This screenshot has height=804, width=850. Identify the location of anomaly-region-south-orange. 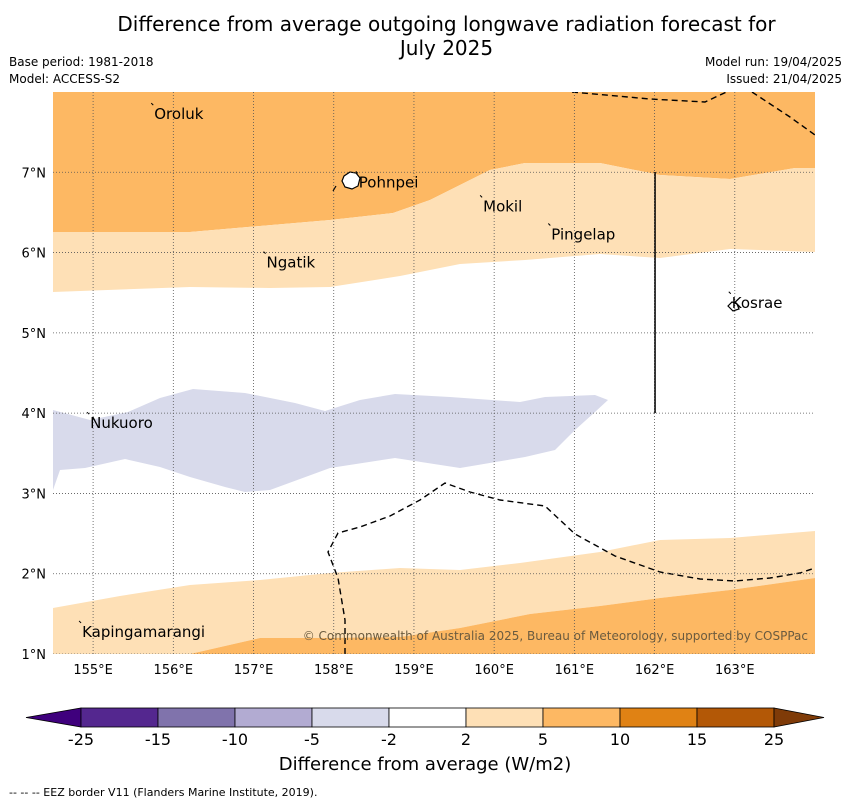
(502, 616).